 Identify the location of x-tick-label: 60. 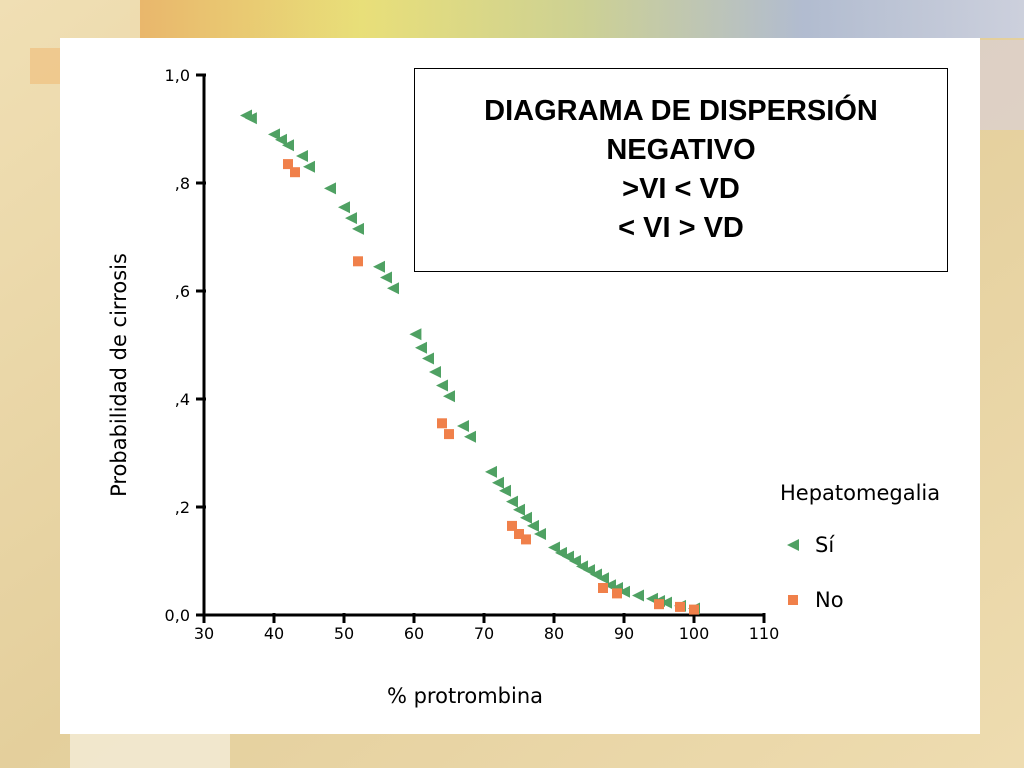
(414, 633).